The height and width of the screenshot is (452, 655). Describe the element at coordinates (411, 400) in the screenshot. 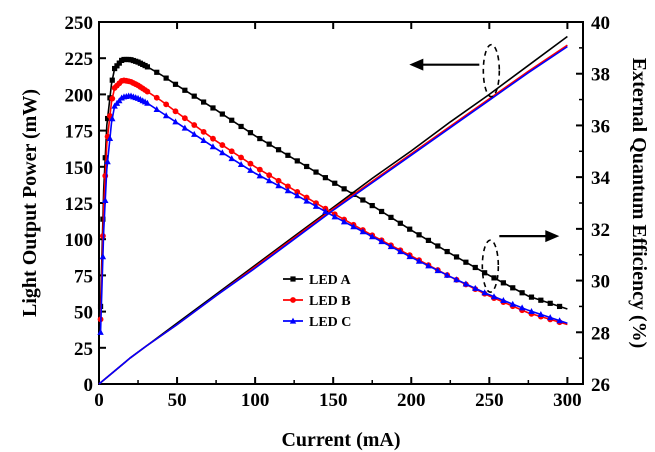

I see `x-tick-label: 200` at that location.